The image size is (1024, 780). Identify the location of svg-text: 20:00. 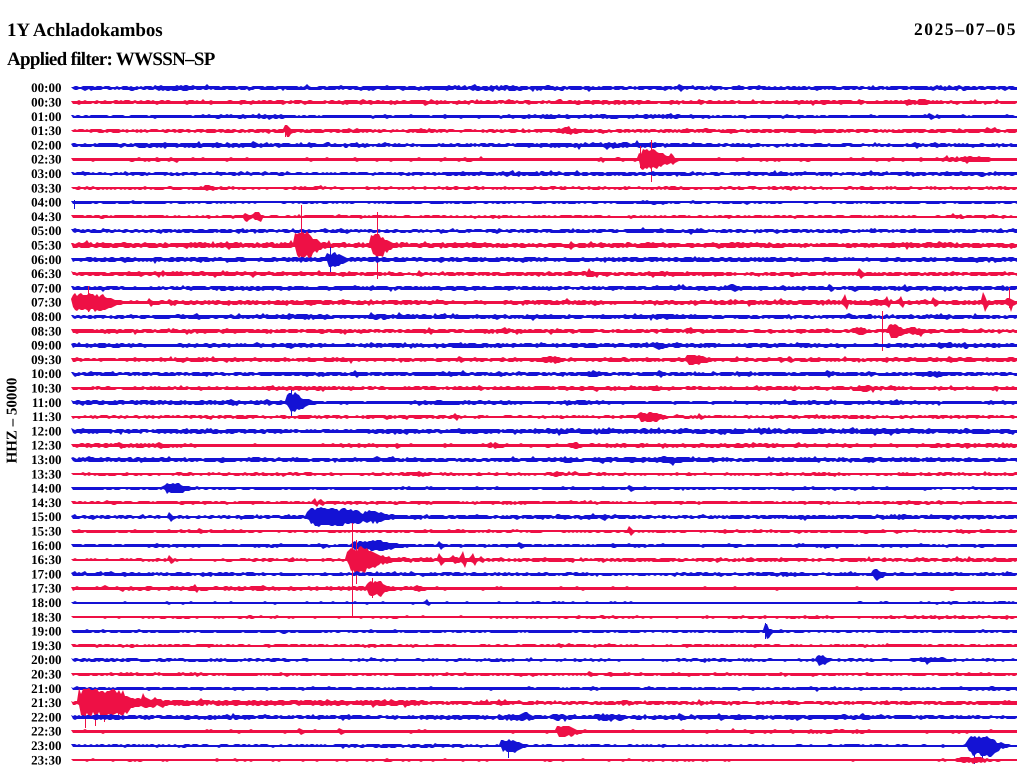
(46, 659).